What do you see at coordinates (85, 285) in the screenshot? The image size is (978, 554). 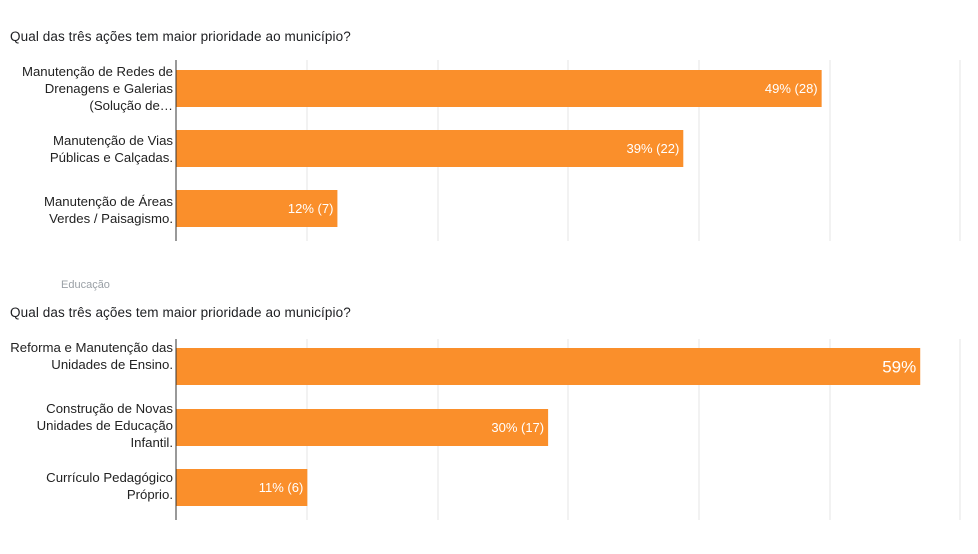 I see `section-label: Educação` at bounding box center [85, 285].